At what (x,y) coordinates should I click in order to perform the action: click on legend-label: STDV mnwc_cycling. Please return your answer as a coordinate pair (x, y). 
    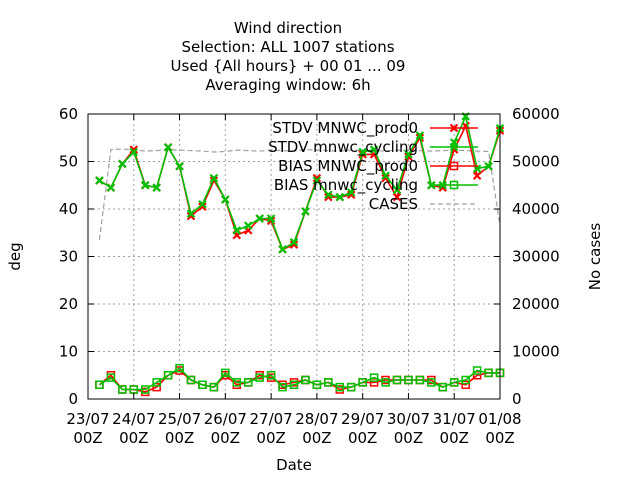
    Looking at the image, I should click on (343, 147).